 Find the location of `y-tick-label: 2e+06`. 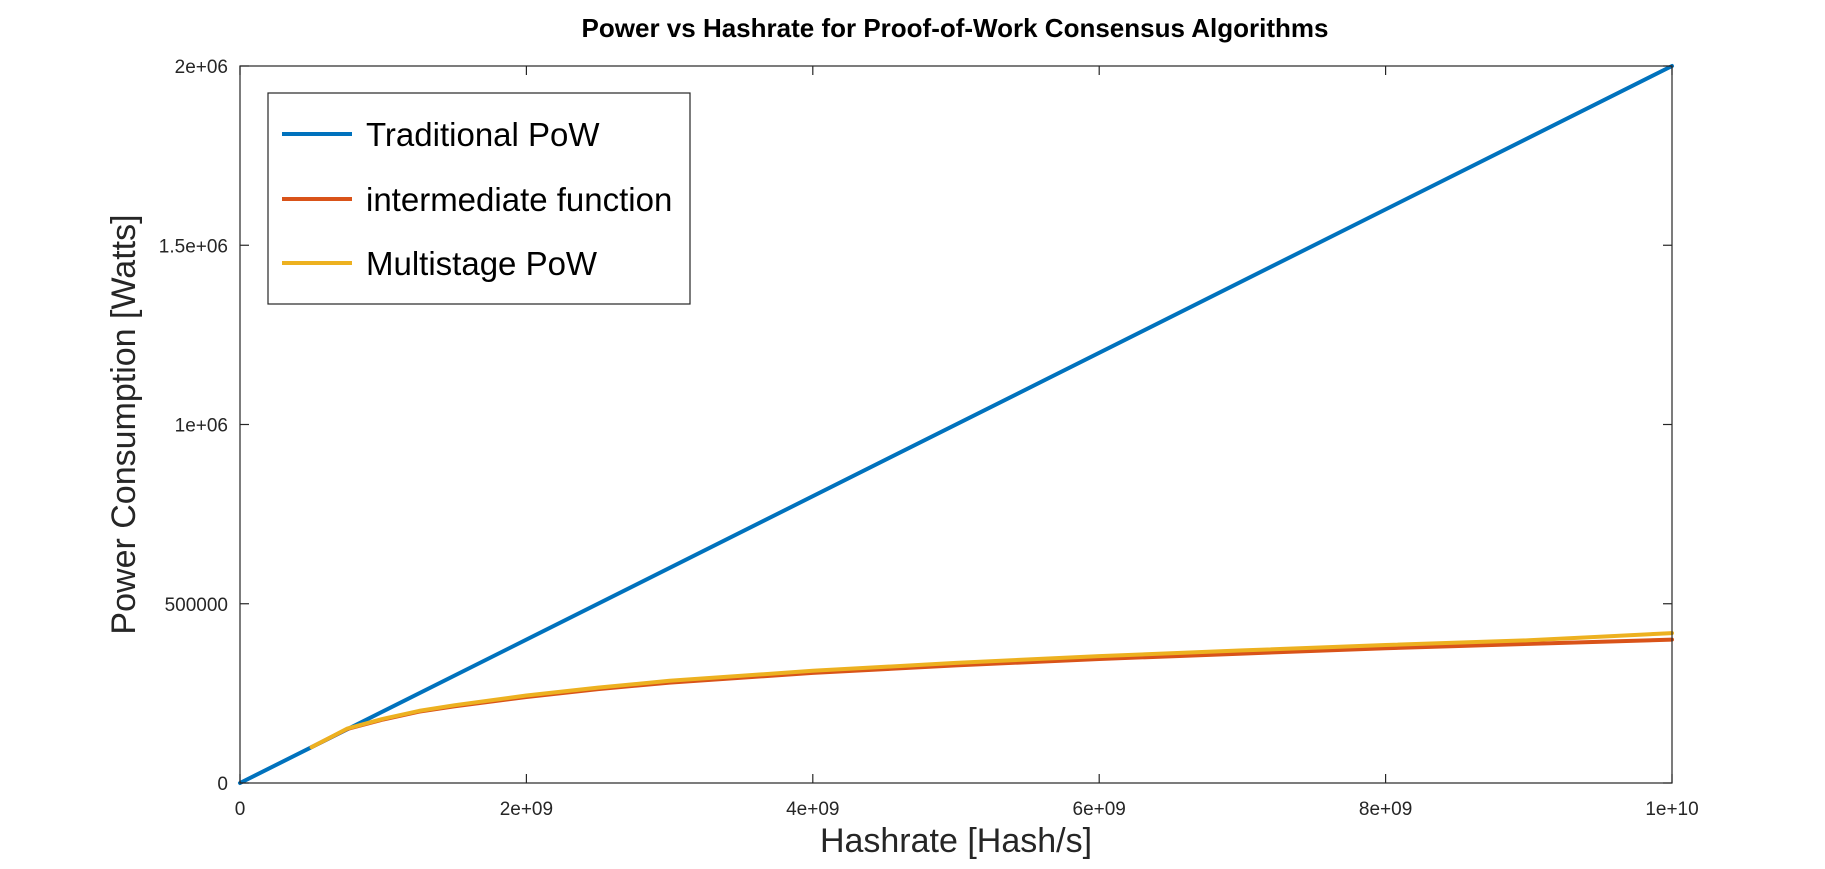

y-tick-label: 2e+06 is located at coordinates (201, 67).